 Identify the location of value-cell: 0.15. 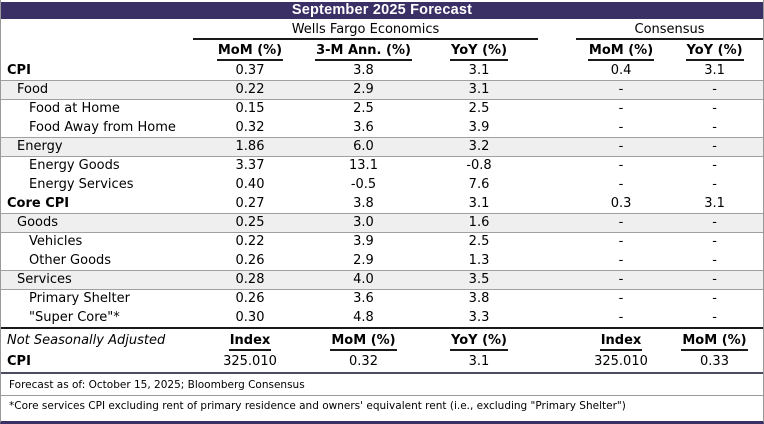
(250, 109).